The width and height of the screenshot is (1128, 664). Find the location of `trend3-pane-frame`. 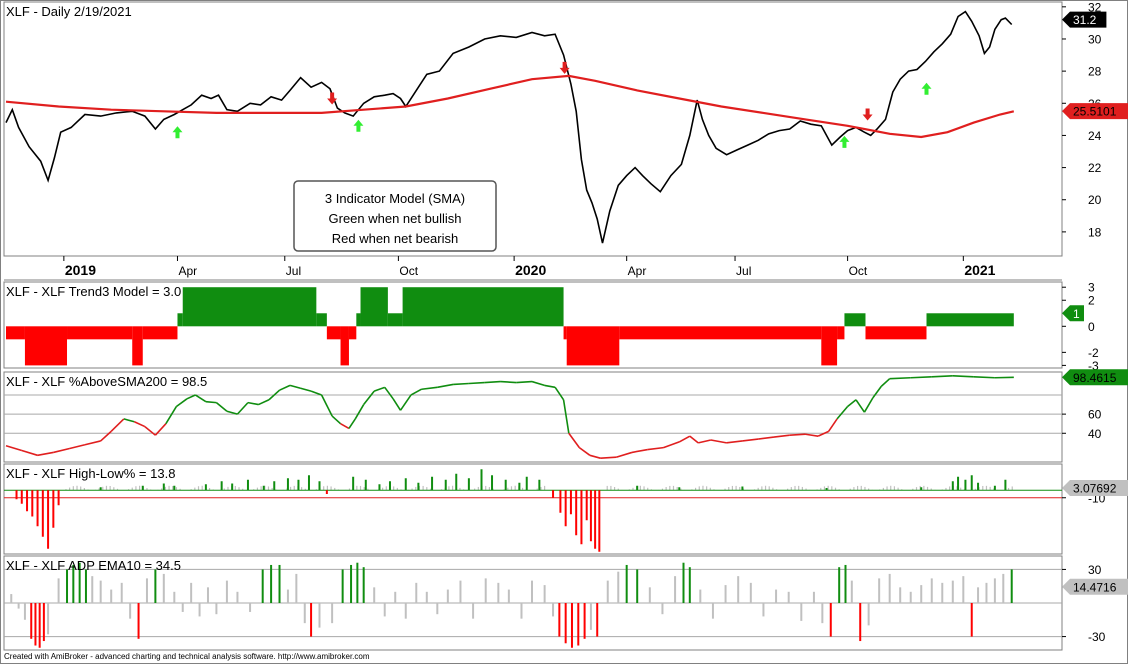

trend3-pane-frame is located at coordinates (533, 325).